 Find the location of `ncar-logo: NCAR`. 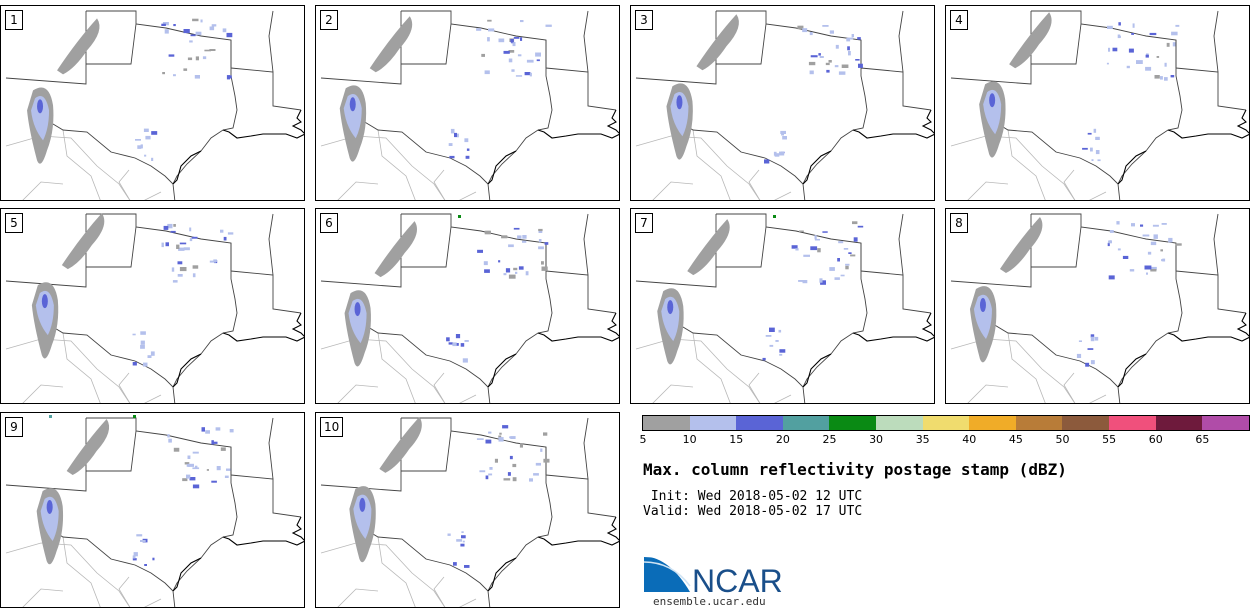

ncar-logo: NCAR is located at coordinates (713, 575).